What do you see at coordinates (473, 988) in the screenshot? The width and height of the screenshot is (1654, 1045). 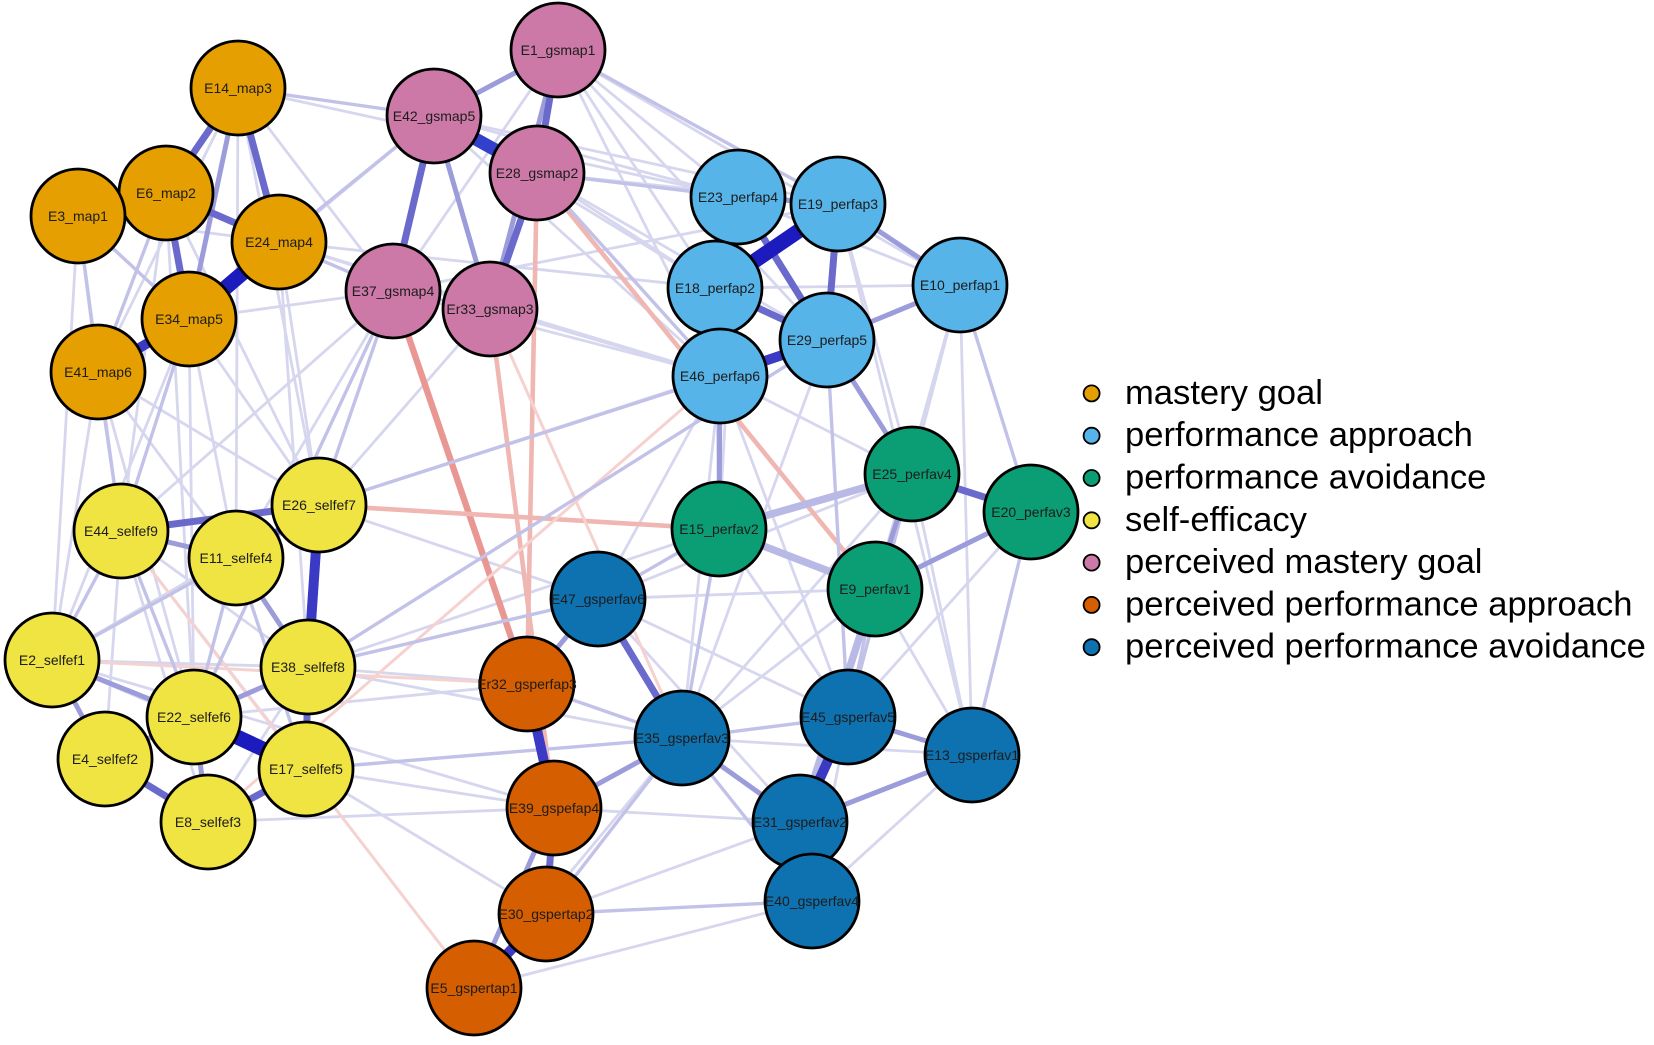 I see `svg-text: E5_gspertap1` at bounding box center [473, 988].